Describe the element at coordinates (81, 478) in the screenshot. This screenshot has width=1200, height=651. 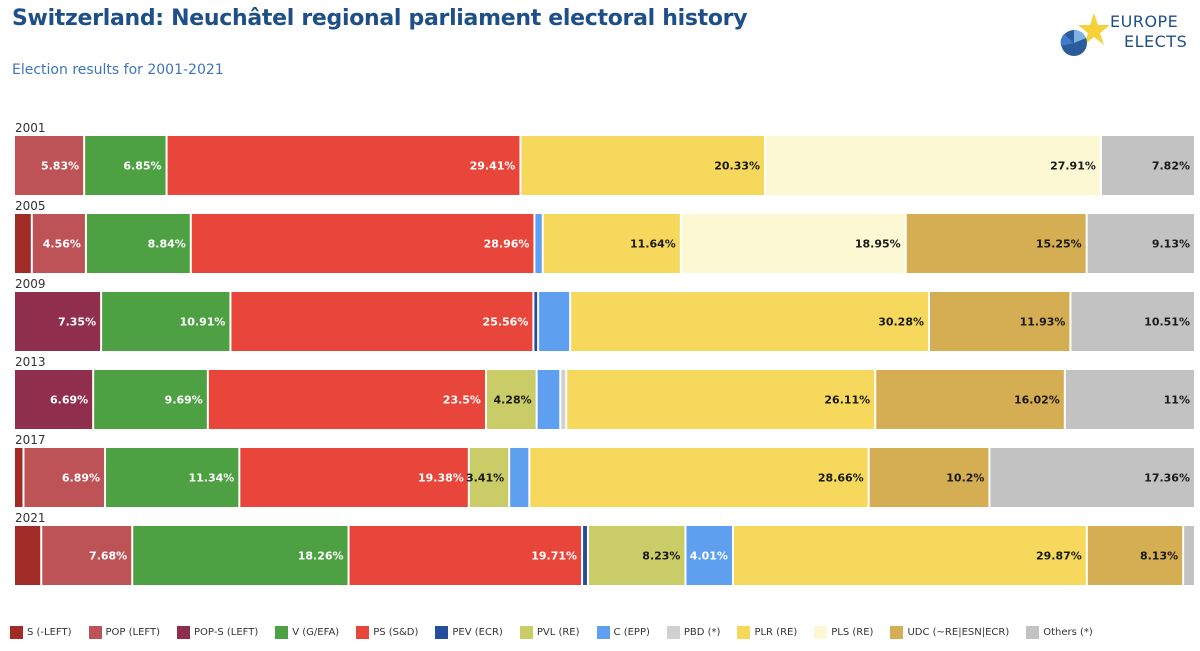
I see `data-label: 6.89%` at that location.